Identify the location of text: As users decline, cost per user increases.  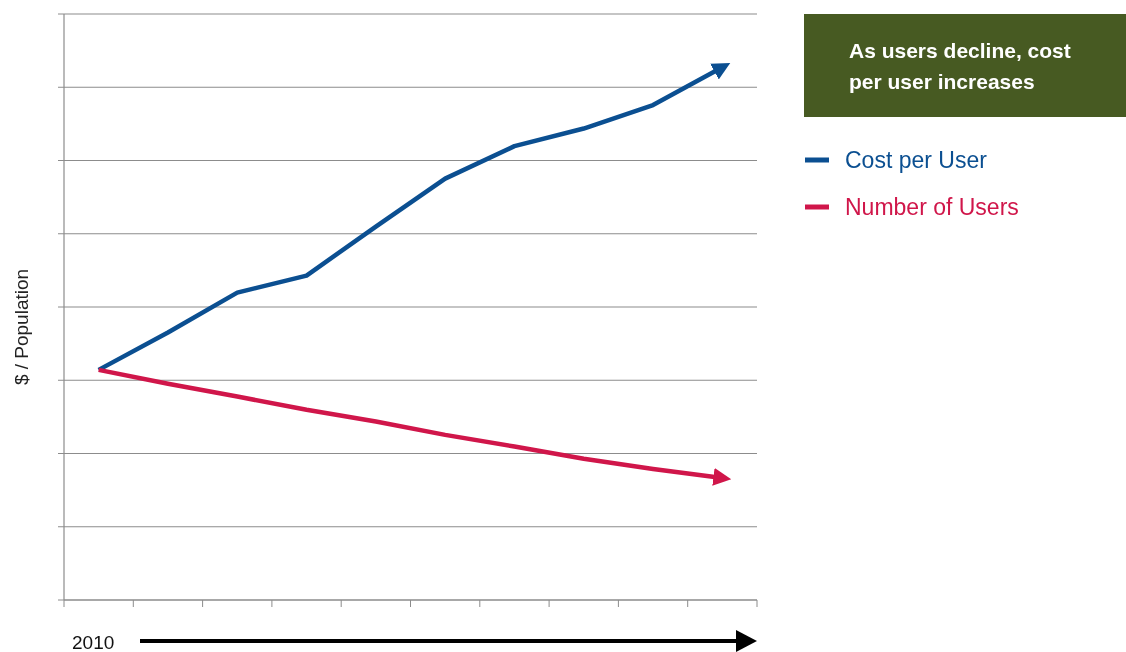
(965, 65).